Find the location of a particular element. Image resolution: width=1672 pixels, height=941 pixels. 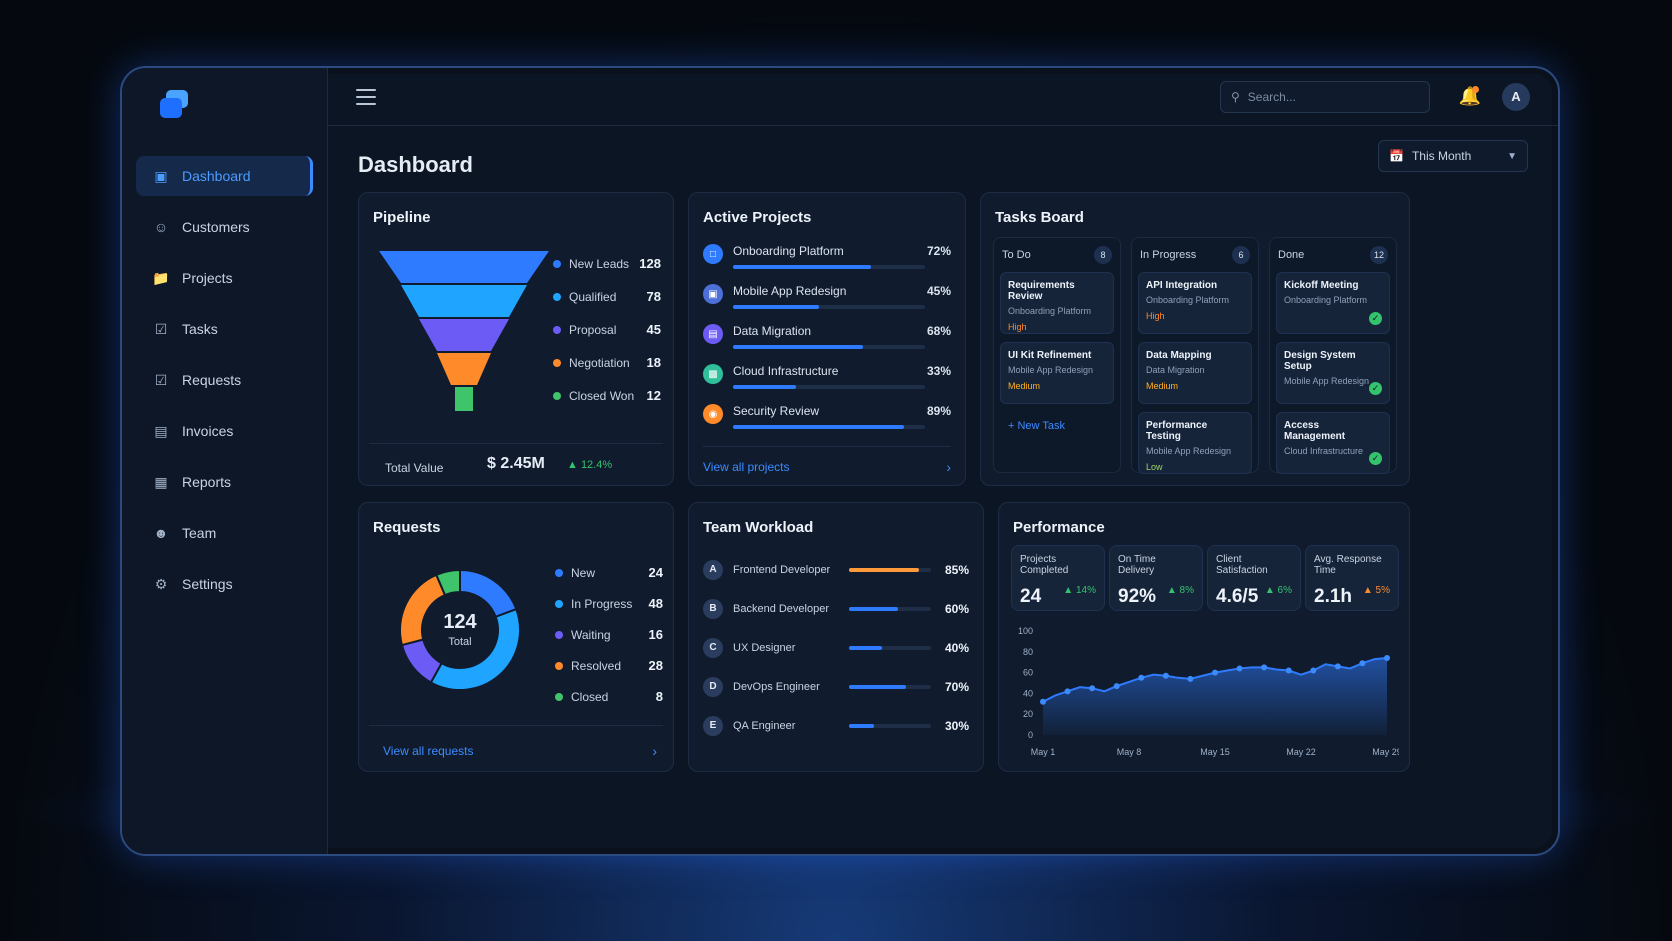

sidebar-item-projects: 📁 Projects is located at coordinates (224, 278).